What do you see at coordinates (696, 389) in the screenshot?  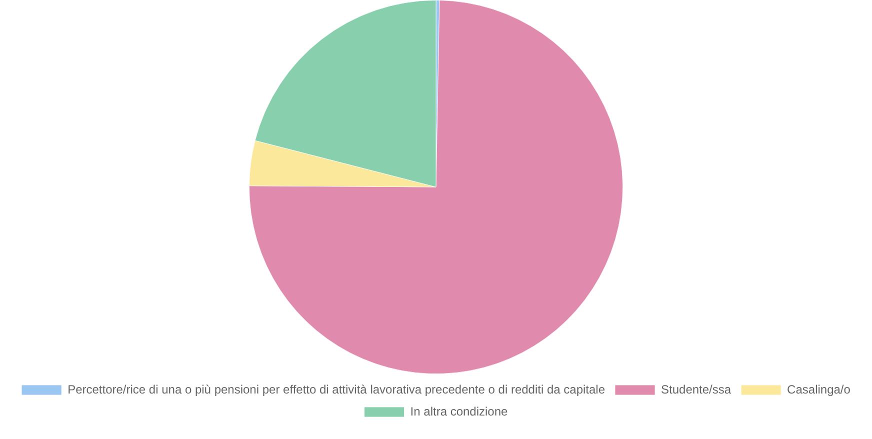 I see `legend-label: Studente/ssa` at bounding box center [696, 389].